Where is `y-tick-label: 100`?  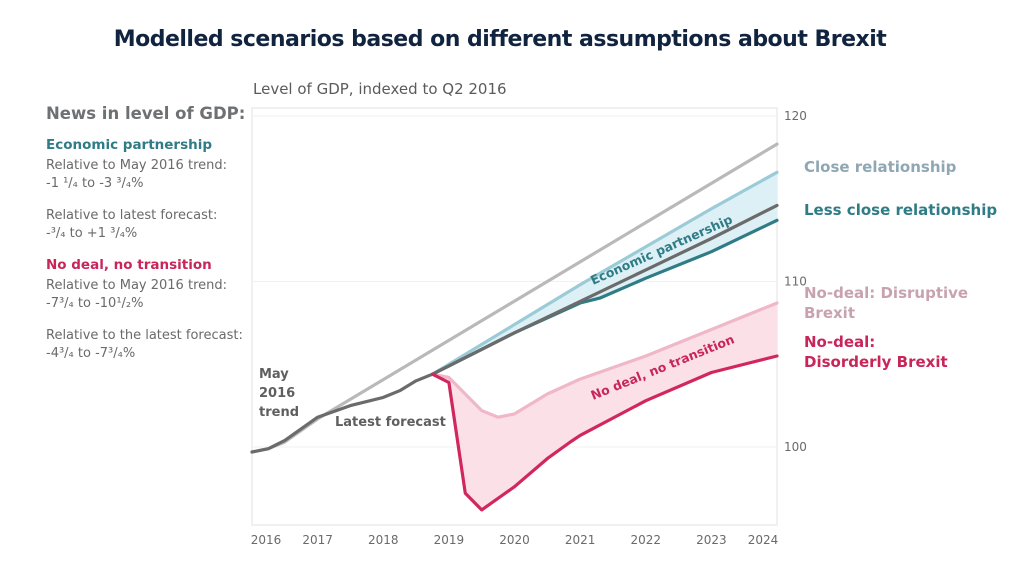 y-tick-label: 100 is located at coordinates (795, 447).